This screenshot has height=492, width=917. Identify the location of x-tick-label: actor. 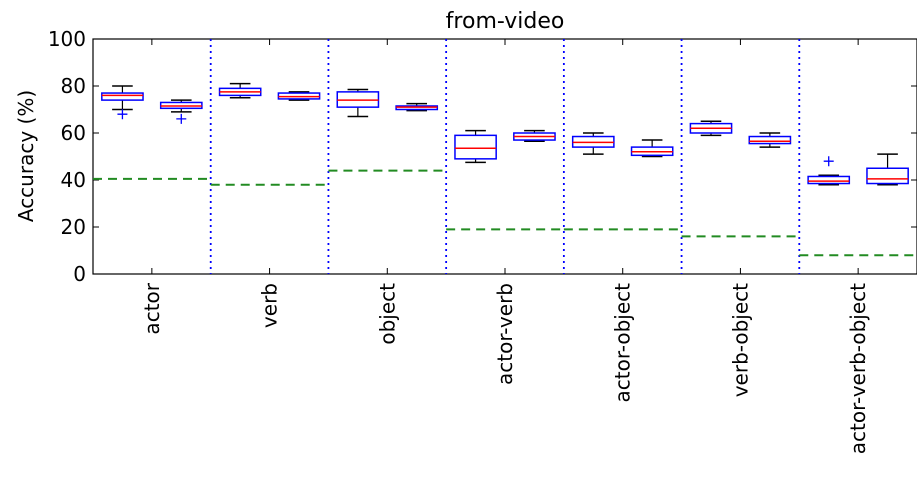
(152, 308).